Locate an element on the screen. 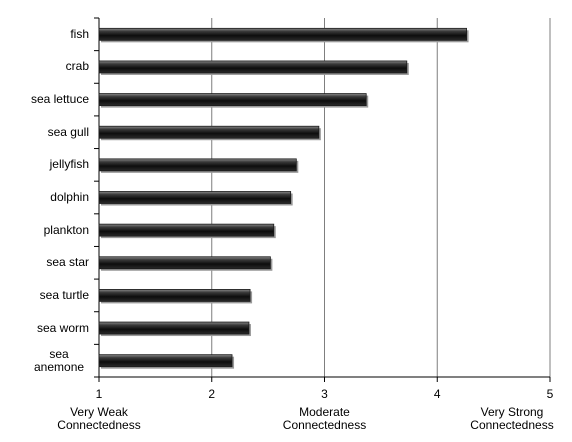  category-label: jellyfish is located at coordinates (69, 164).